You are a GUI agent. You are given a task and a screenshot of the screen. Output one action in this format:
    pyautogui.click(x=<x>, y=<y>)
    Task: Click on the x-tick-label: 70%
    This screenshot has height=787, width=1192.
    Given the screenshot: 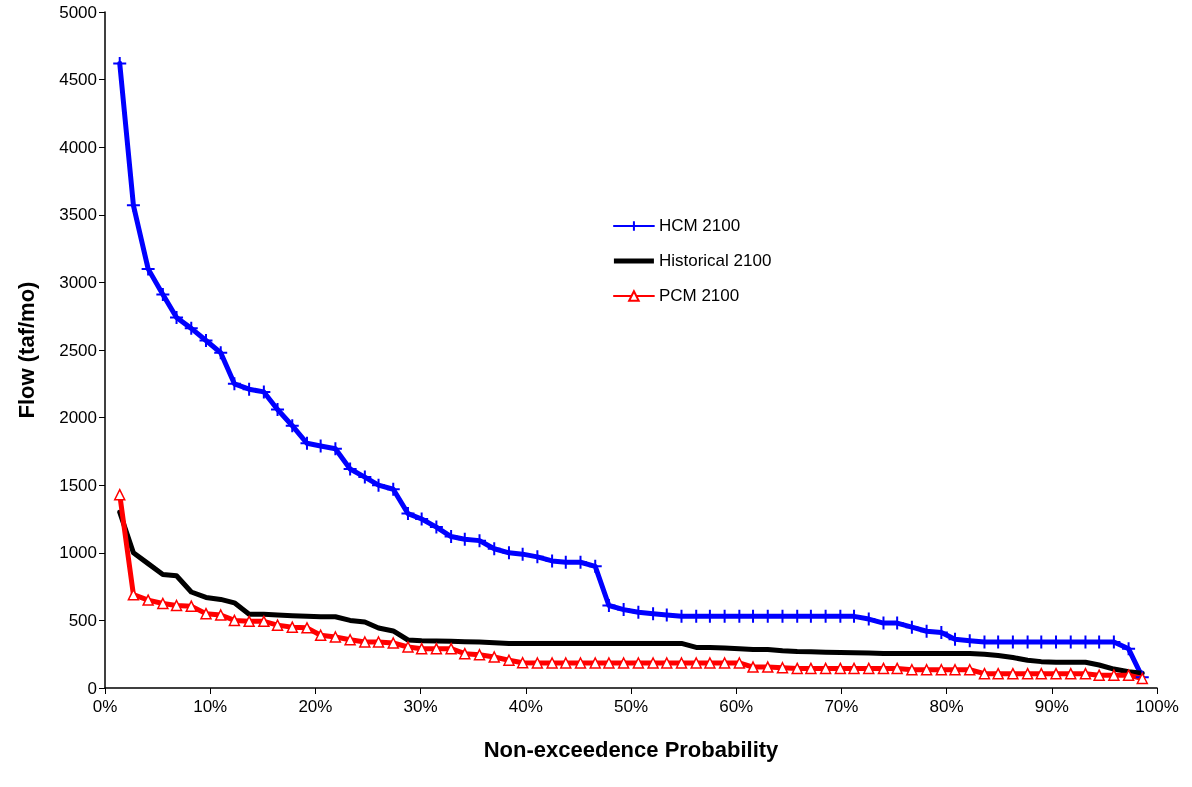 What is the action you would take?
    pyautogui.click(x=841, y=706)
    